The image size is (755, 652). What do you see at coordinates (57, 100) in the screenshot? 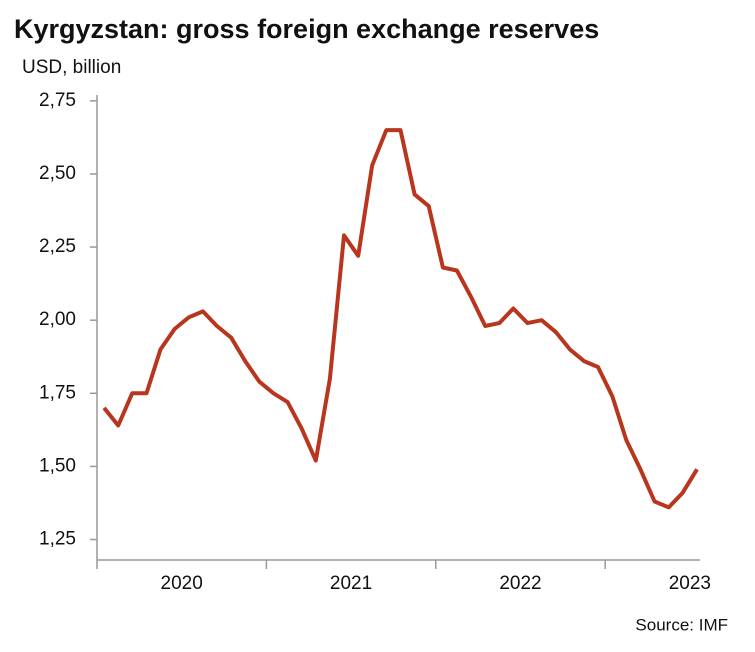
I see `y-tick-label: 2,75` at bounding box center [57, 100].